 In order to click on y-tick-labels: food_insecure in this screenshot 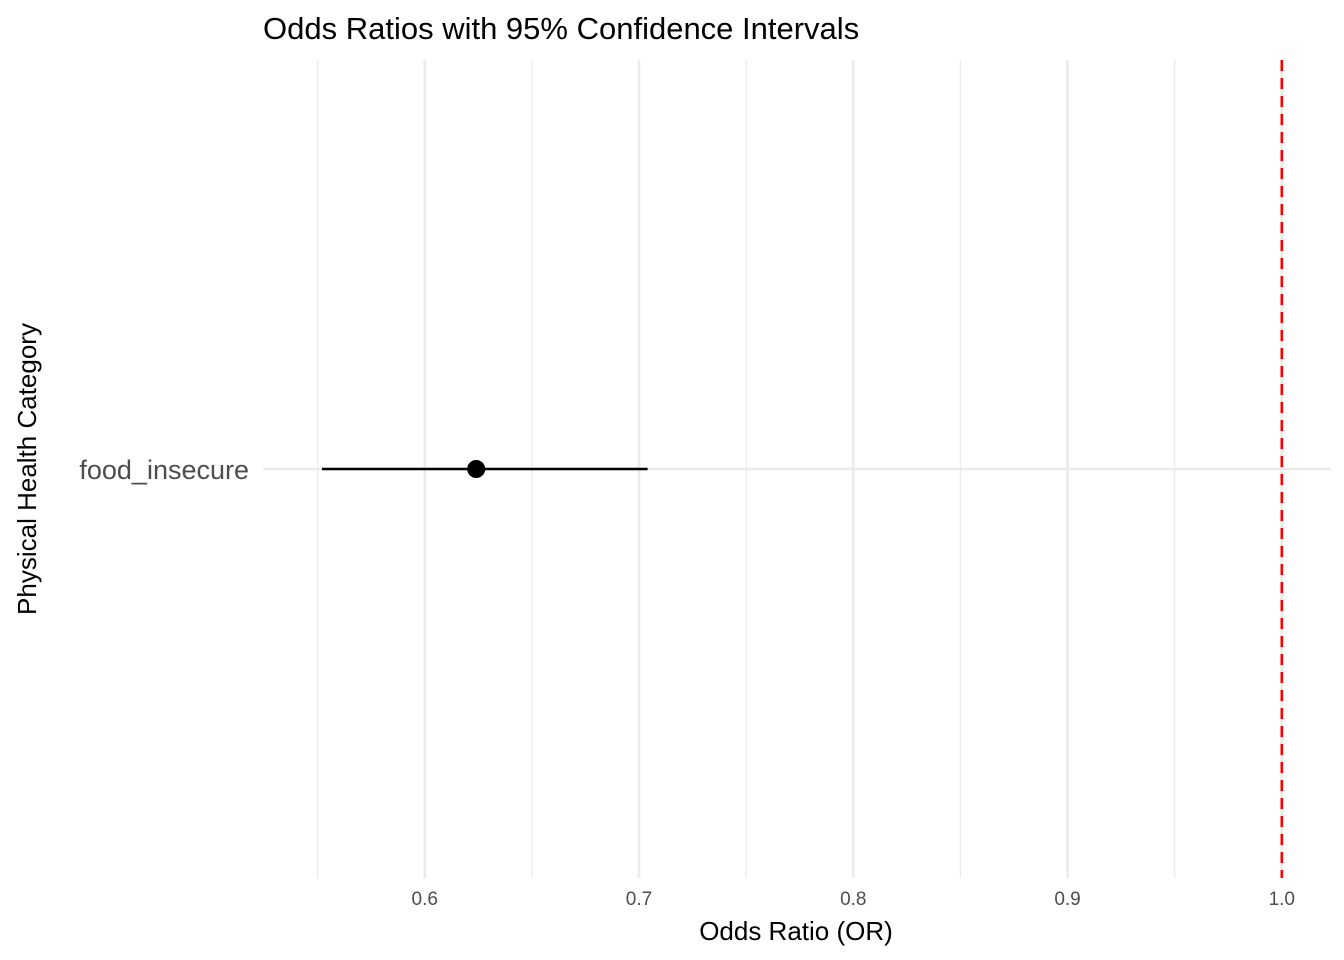, I will do `click(164, 470)`.